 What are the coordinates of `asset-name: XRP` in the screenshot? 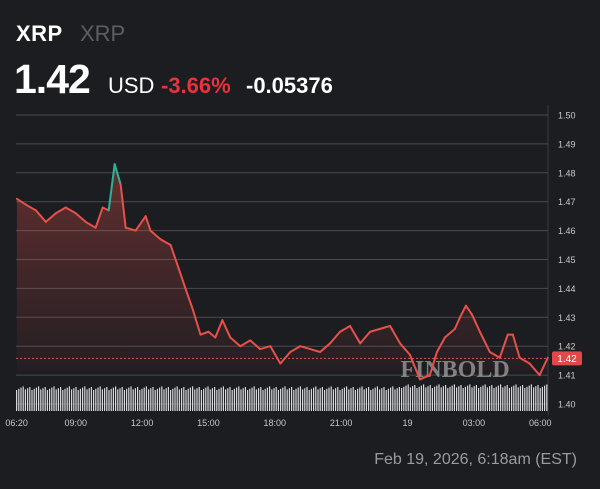 It's located at (103, 33).